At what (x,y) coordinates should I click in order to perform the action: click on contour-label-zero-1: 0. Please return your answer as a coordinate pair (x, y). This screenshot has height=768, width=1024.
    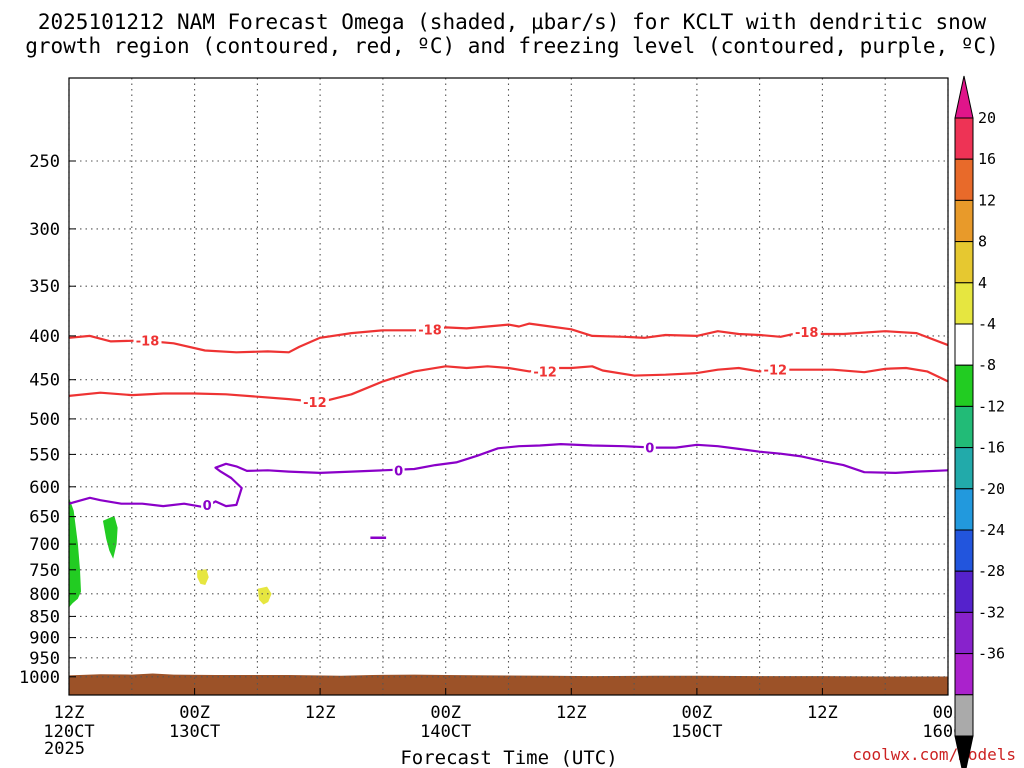
    Looking at the image, I should click on (398, 471).